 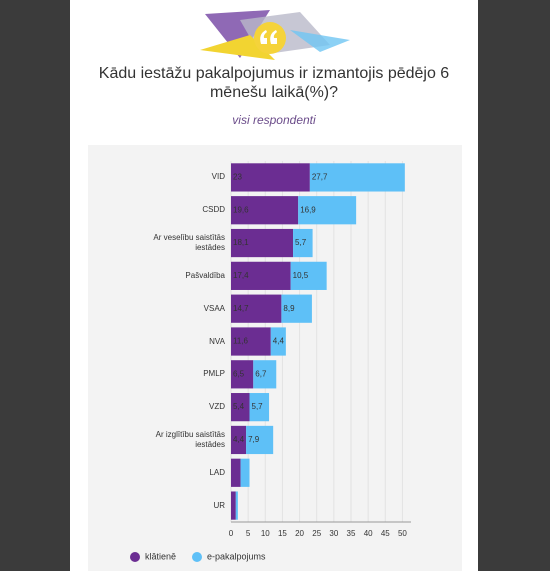 I want to click on legend-label: e-pakalpojums, so click(x=236, y=556).